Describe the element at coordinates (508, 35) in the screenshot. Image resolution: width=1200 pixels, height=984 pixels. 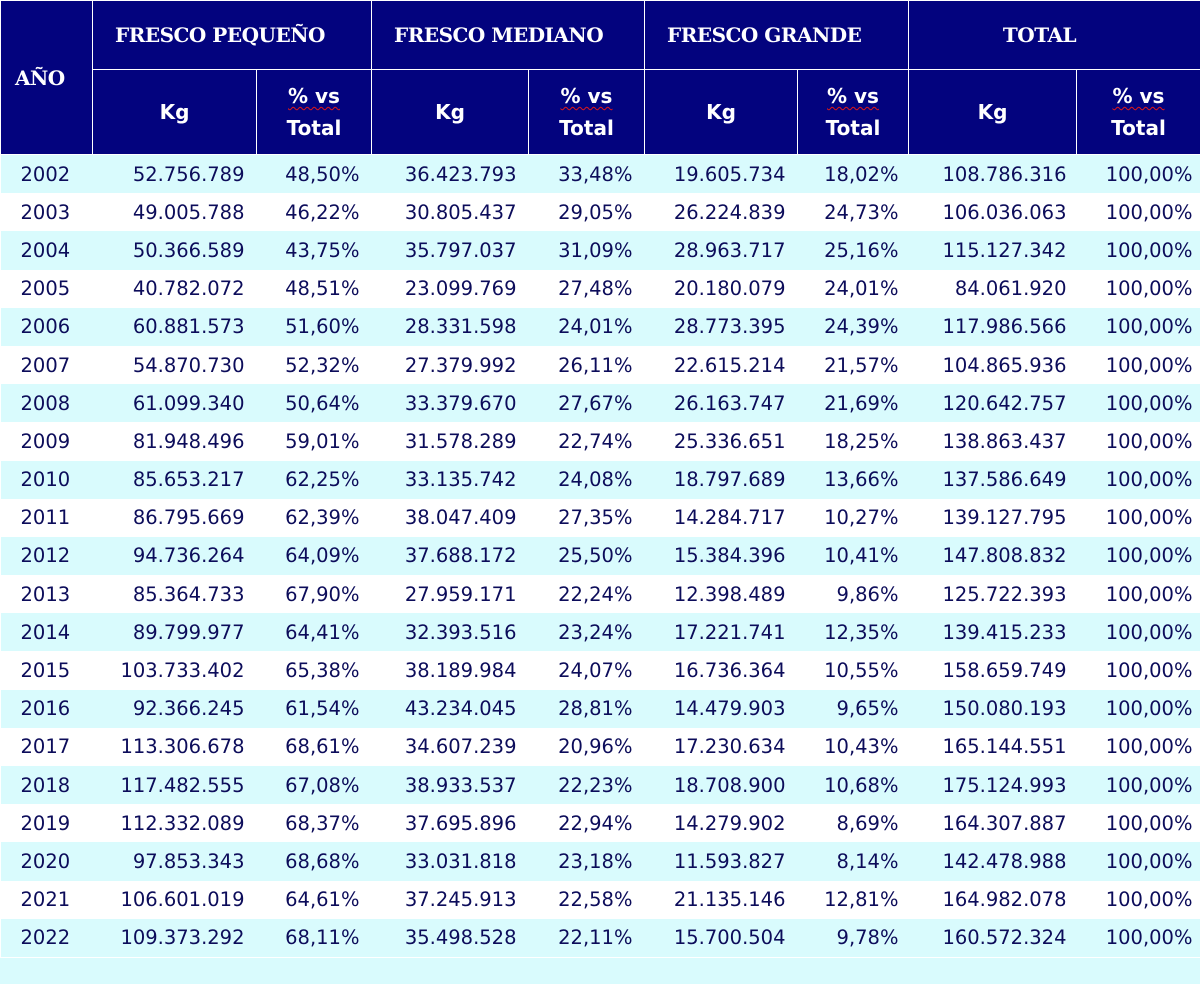
I see `group-header-medium: FRESCO MEDIANO` at that location.